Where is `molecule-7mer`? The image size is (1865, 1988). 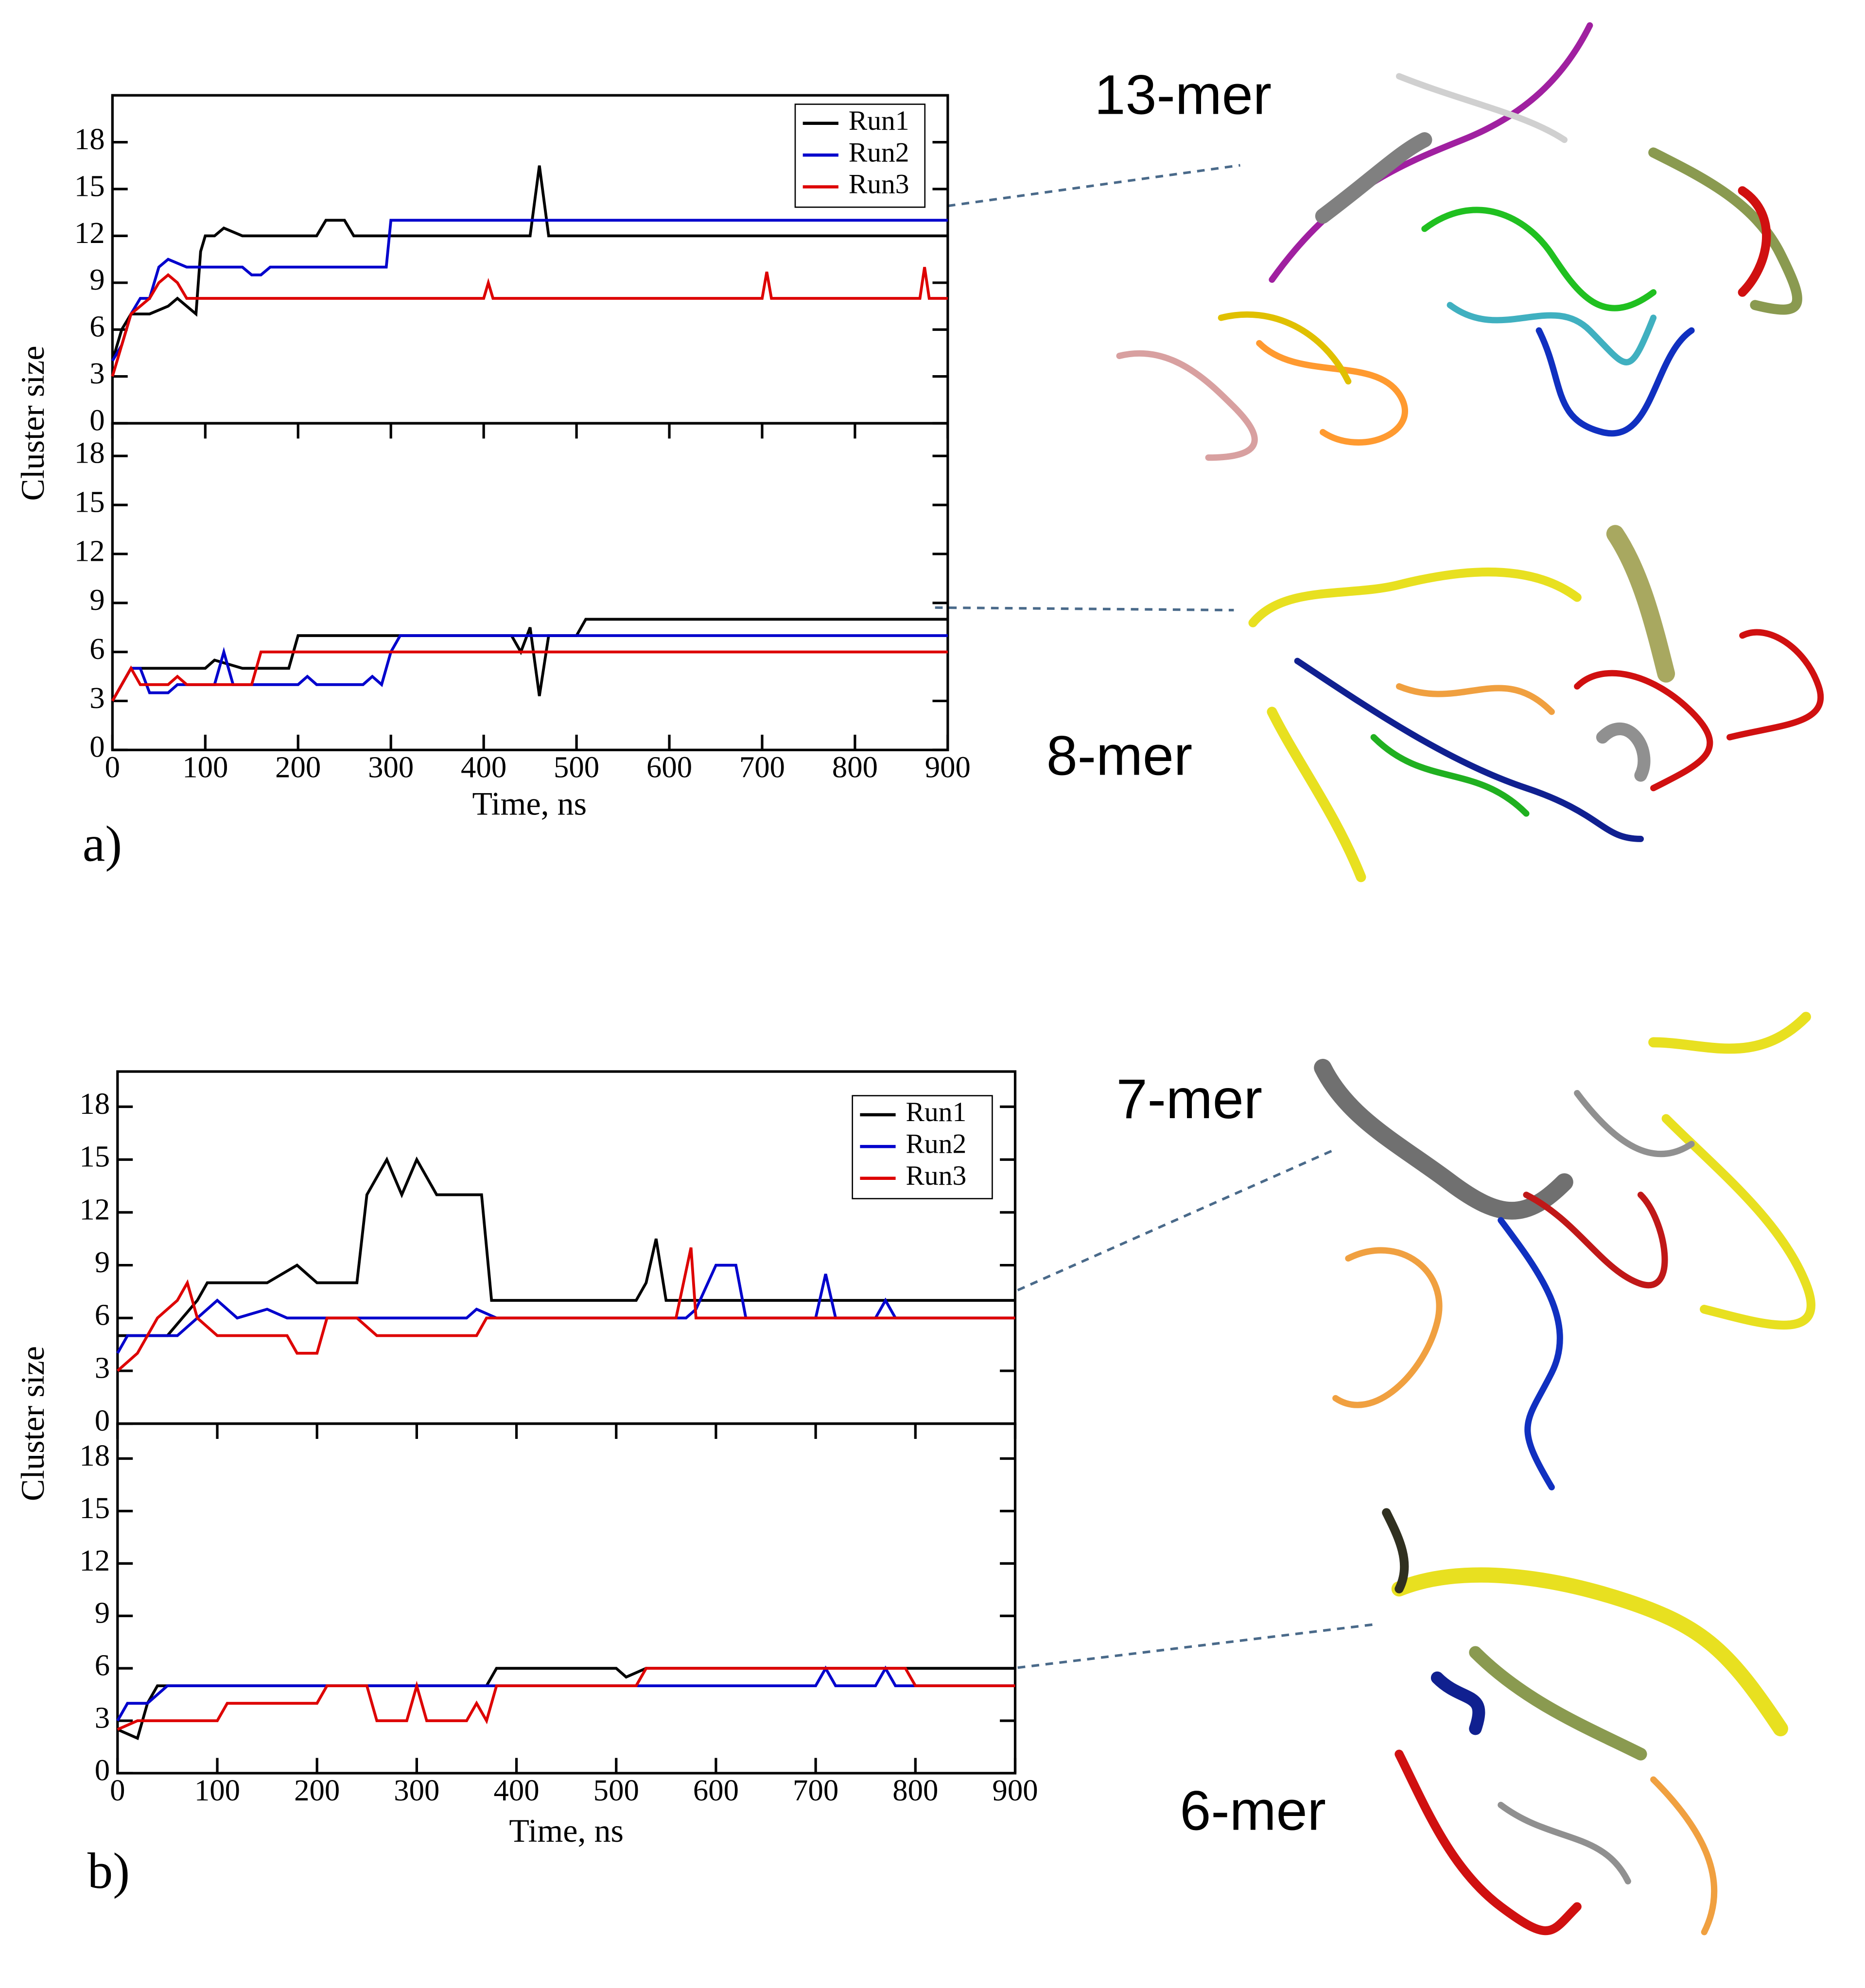
molecule-7mer is located at coordinates (1565, 1251).